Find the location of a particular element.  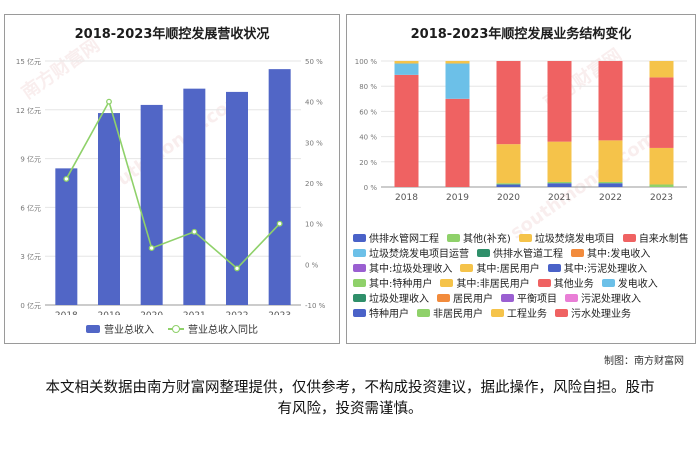

revenue-chart-legend: 营业总收入 营业总收入同比 is located at coordinates (172, 328).